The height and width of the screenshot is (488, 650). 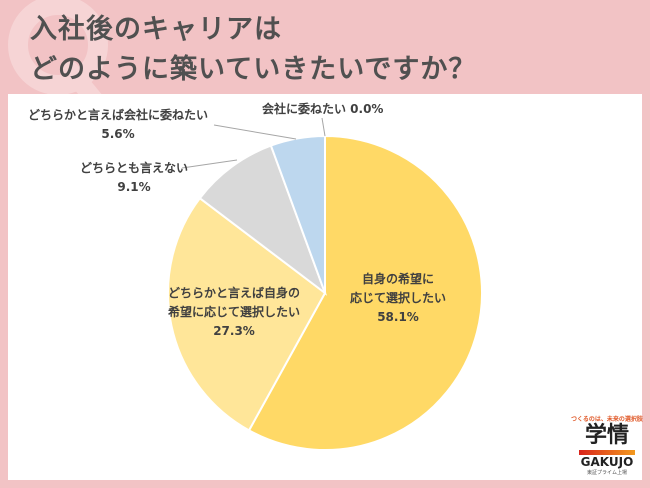 What do you see at coordinates (118, 115) in the screenshot?
I see `label-text: どちらかと言えば会社に委ねたい` at bounding box center [118, 115].